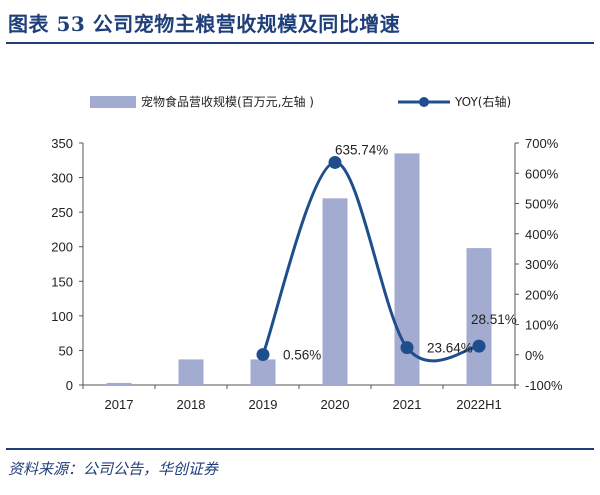 This screenshot has width=600, height=495. I want to click on y-right-tick-label: 300%, so click(542, 264).